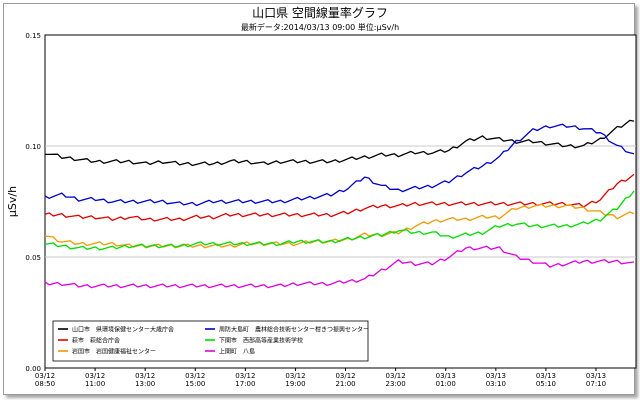 The image size is (640, 400). Describe the element at coordinates (320, 12) in the screenshot. I see `chart-title: 山口県 空間線量率グラフ` at that location.